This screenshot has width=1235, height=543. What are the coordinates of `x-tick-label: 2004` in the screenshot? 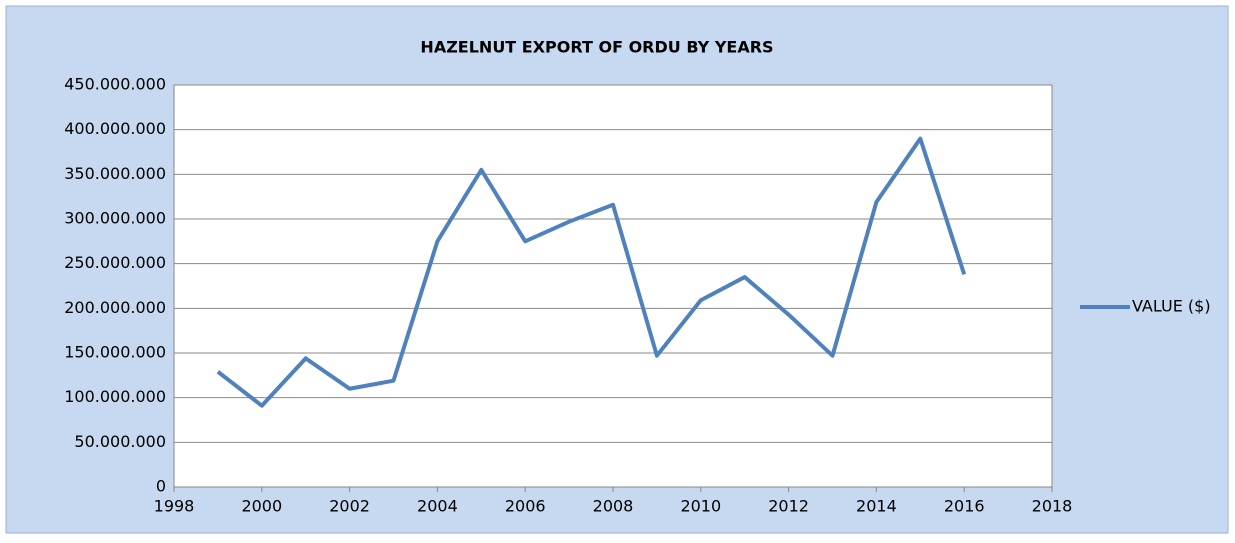 It's located at (437, 506).